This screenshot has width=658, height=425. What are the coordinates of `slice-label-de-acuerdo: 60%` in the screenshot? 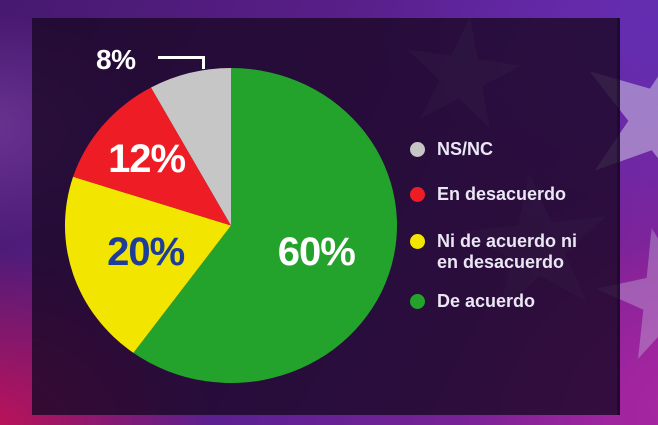 It's located at (316, 252).